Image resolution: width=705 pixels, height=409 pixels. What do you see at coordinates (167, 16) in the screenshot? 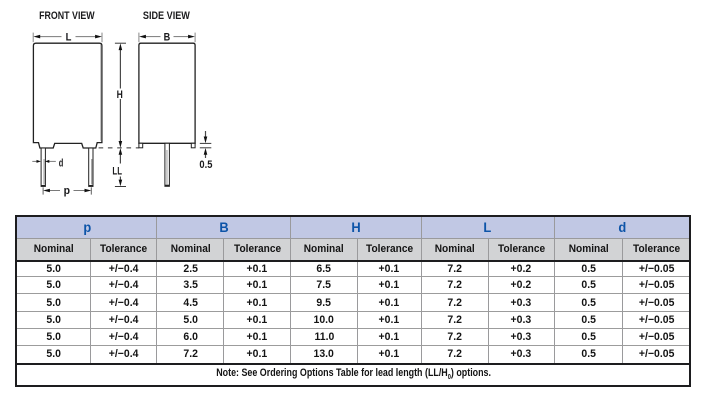
I see `svg-text: SIDE VIEW` at bounding box center [167, 16].